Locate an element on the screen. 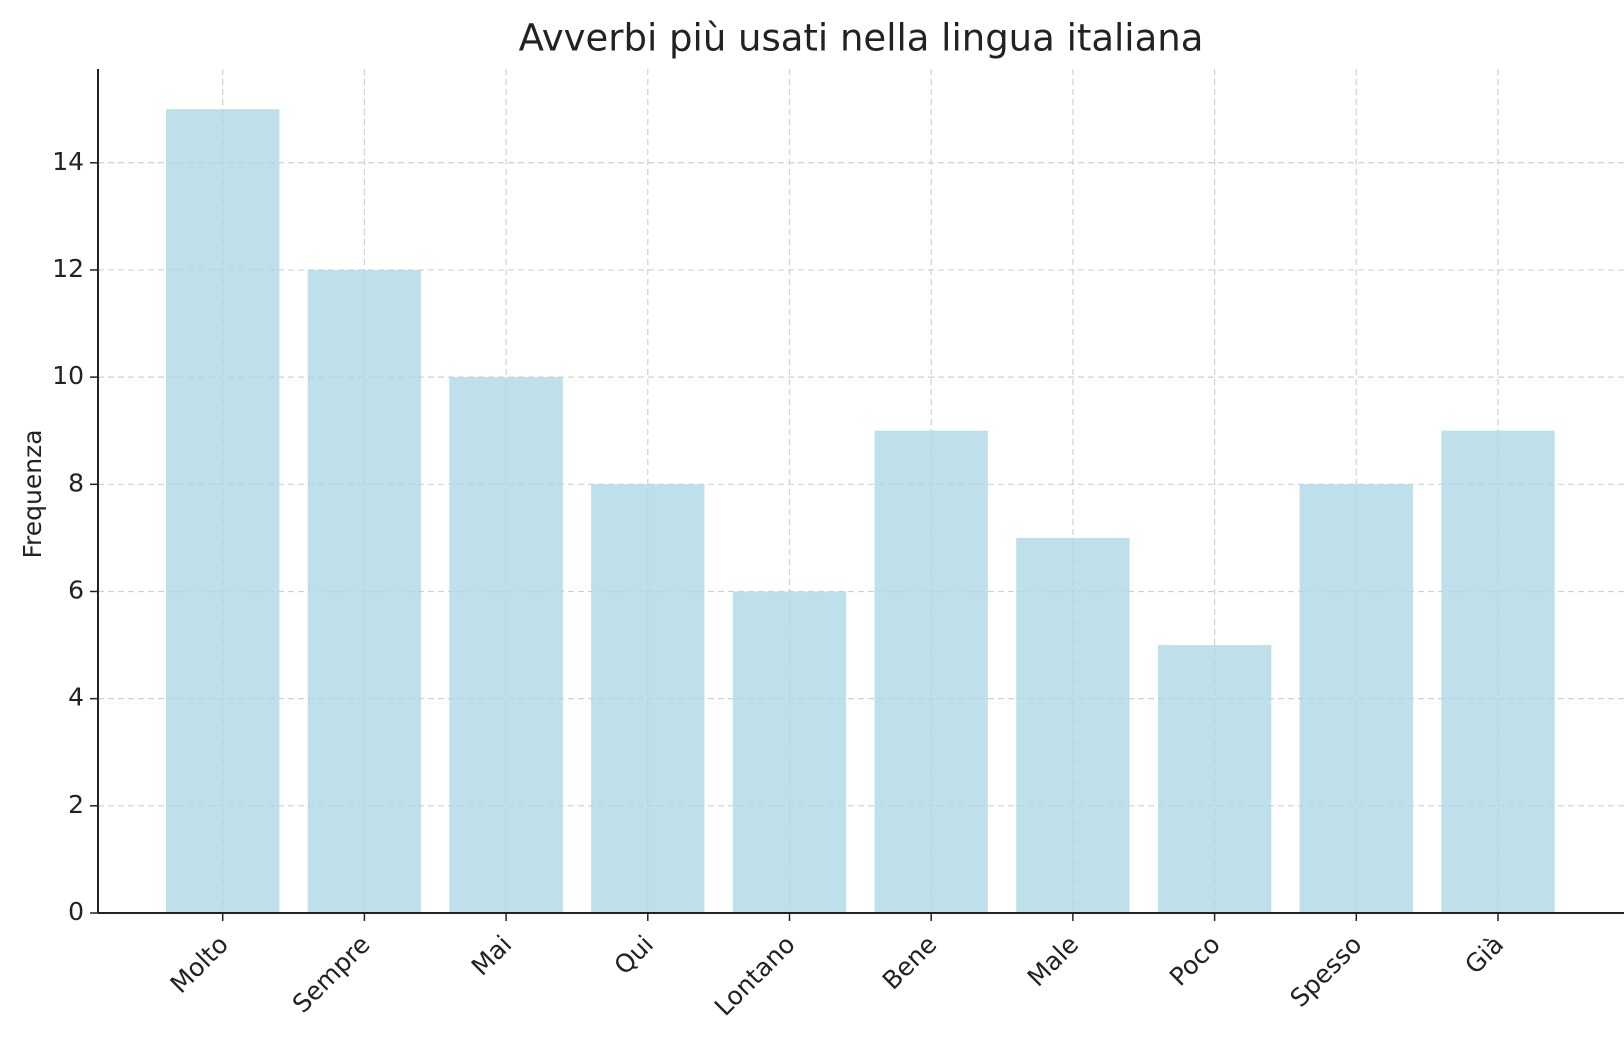 Image resolution: width=1624 pixels, height=1042 pixels. y-tick-label: 12 is located at coordinates (68, 268).